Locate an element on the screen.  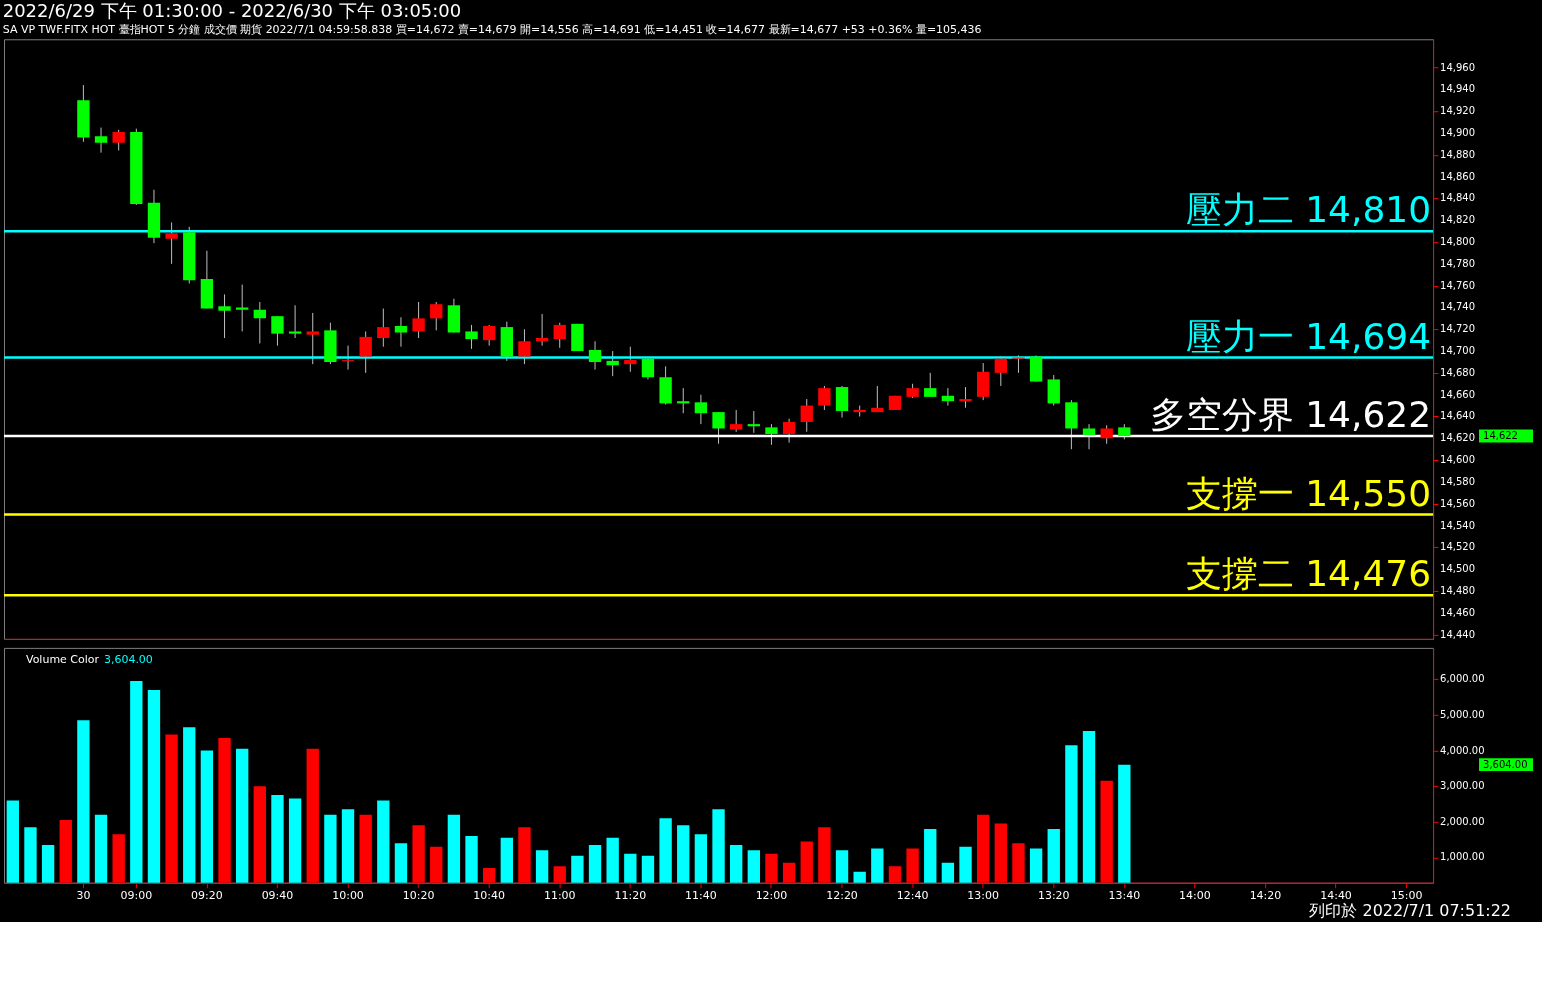
y-tick-label: 14,940 is located at coordinates (1457, 89).